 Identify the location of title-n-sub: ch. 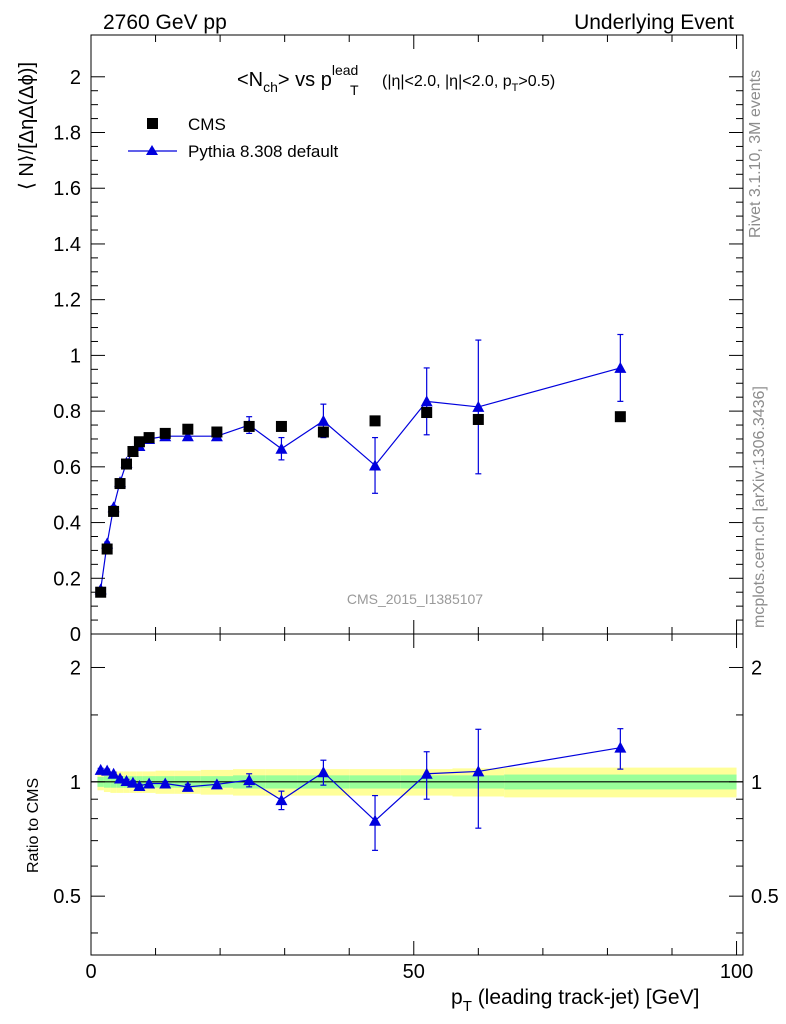
(270, 87).